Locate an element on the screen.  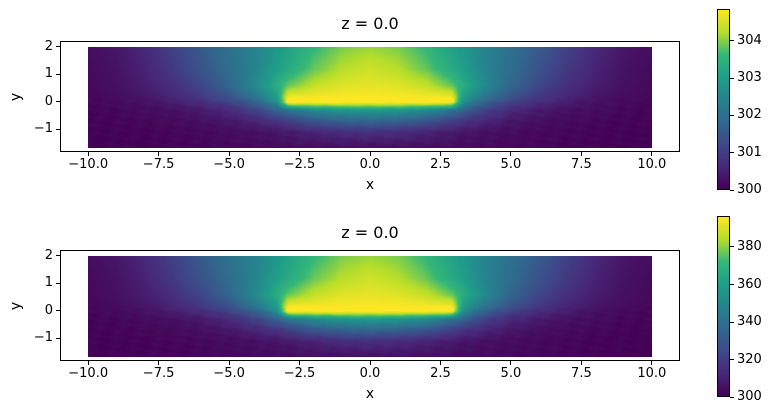
colorbar-tick-label: 320 is located at coordinates (749, 359).